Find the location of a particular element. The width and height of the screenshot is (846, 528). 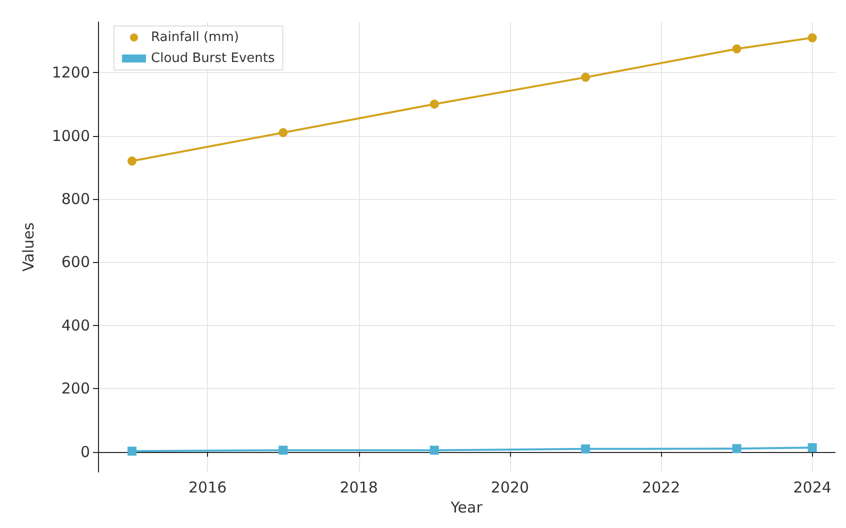

x-tick-label: 2022 is located at coordinates (661, 487).